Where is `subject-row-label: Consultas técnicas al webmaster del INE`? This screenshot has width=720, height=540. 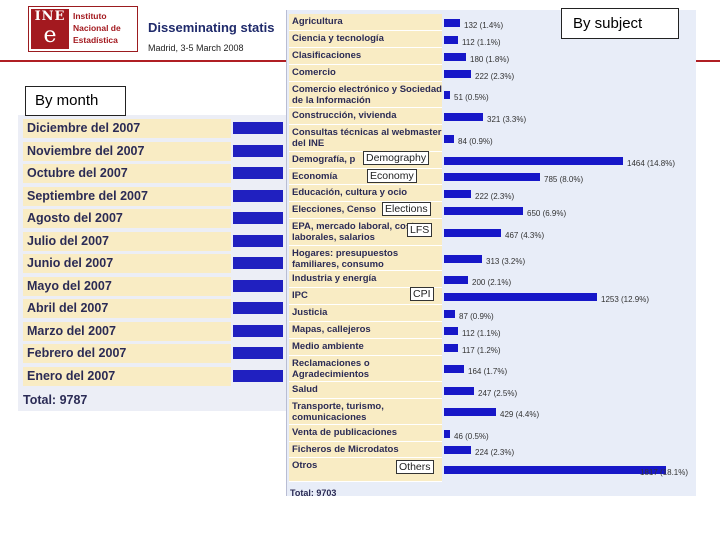 subject-row-label: Consultas técnicas al webmaster del INE is located at coordinates (365, 138).